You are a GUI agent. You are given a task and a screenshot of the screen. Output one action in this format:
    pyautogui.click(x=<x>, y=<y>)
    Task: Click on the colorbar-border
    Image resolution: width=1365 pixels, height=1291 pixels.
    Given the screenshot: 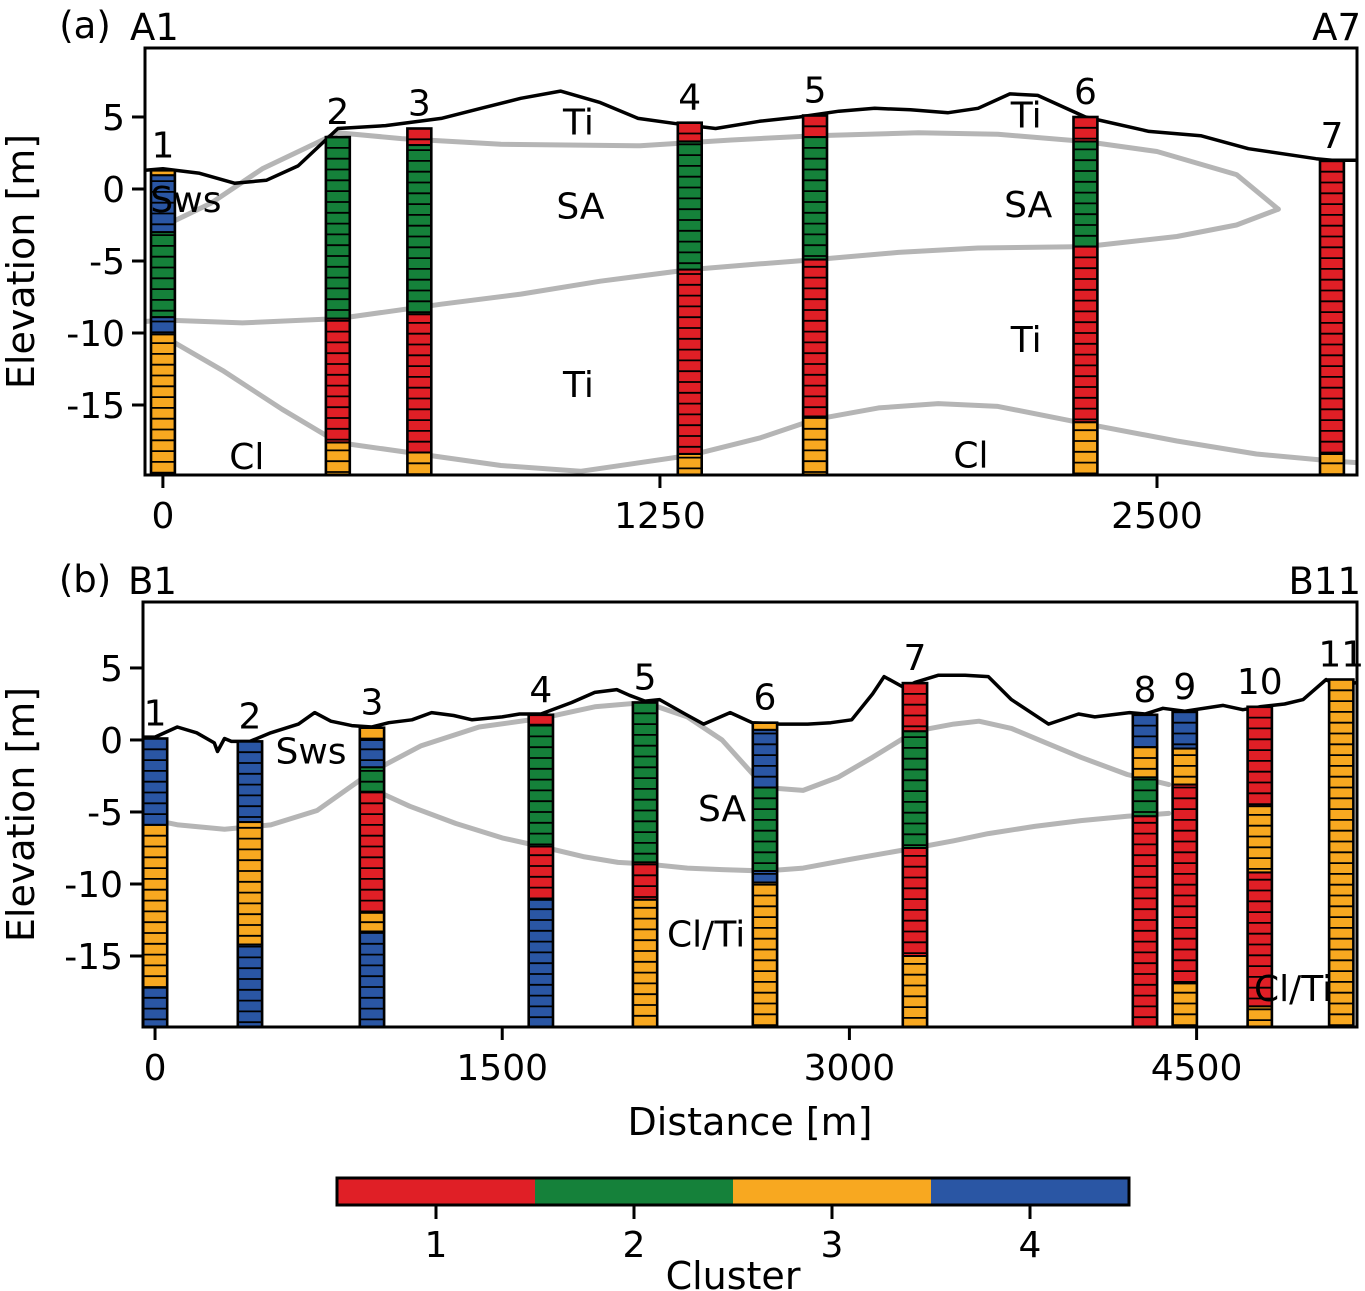 What is the action you would take?
    pyautogui.click(x=733, y=1191)
    